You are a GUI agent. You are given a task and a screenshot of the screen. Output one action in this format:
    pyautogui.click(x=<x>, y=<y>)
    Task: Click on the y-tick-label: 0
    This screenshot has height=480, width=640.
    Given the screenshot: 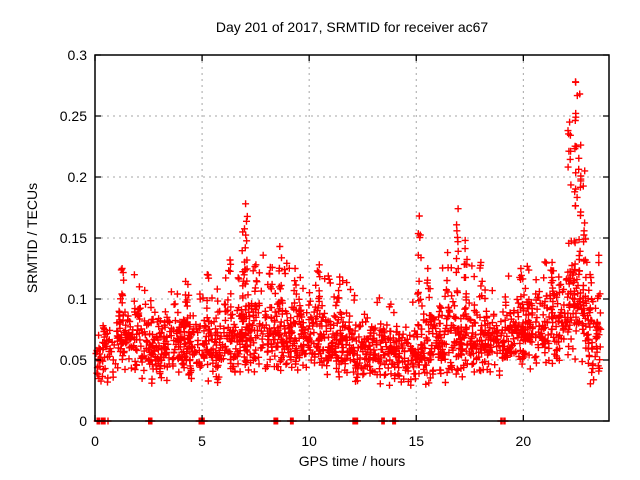 What is the action you would take?
    pyautogui.click(x=83, y=421)
    